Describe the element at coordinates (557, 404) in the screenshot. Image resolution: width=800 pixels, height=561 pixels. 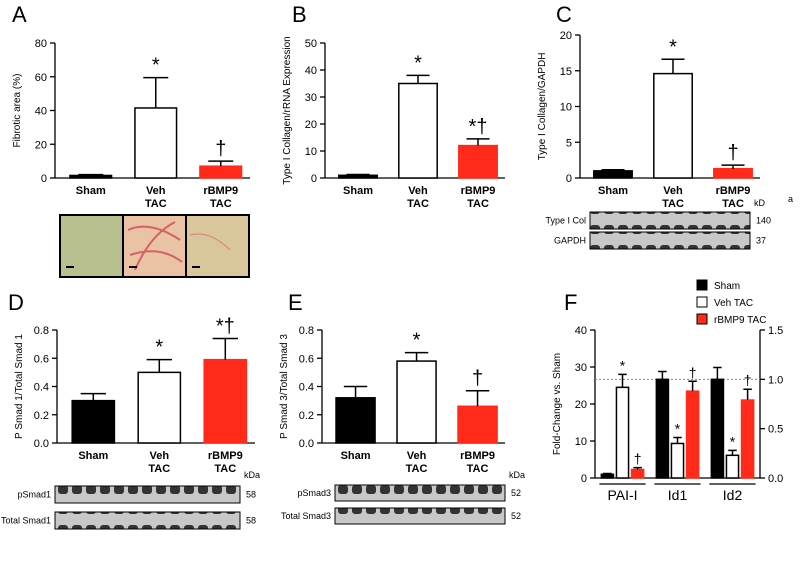
I see `y-axis-label: Fold-Change vs. Sham` at that location.